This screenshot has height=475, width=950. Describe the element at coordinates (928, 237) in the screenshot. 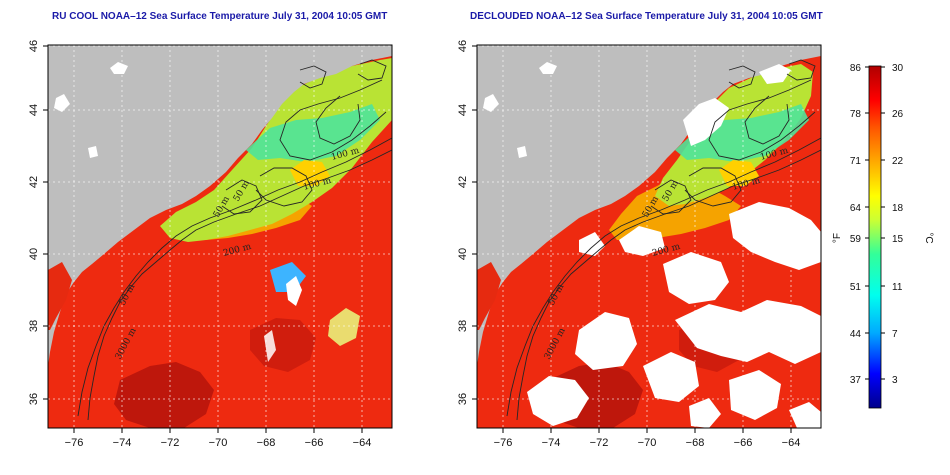

I see `colorbar-celsius-unit: °C` at that location.